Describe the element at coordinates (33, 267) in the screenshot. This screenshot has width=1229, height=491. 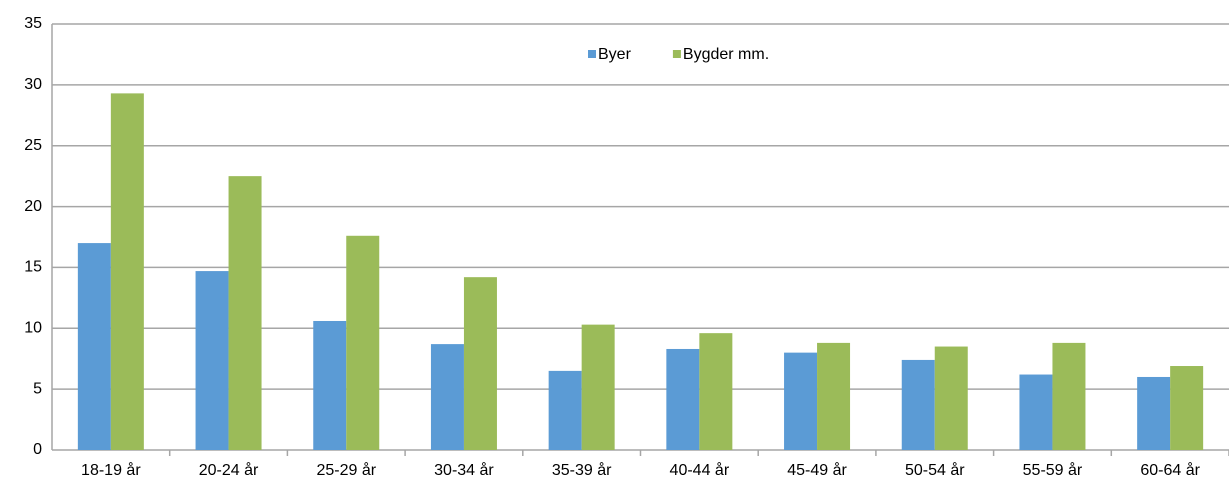
I see `y-tick-label: 15` at that location.